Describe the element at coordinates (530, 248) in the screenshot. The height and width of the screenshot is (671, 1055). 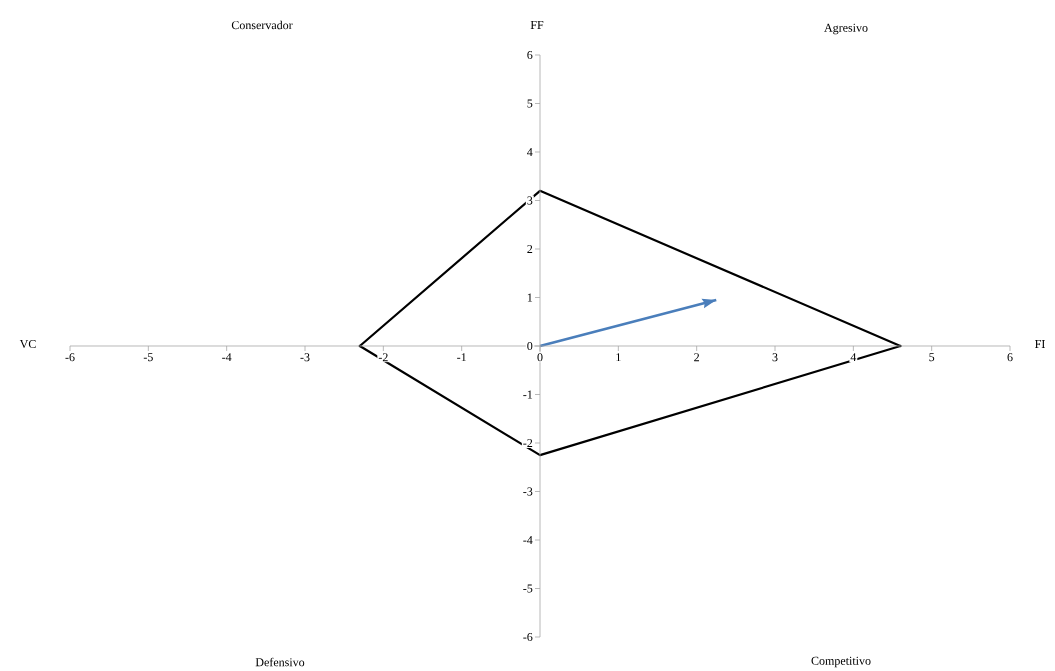
I see `y-tick-label: 2` at that location.